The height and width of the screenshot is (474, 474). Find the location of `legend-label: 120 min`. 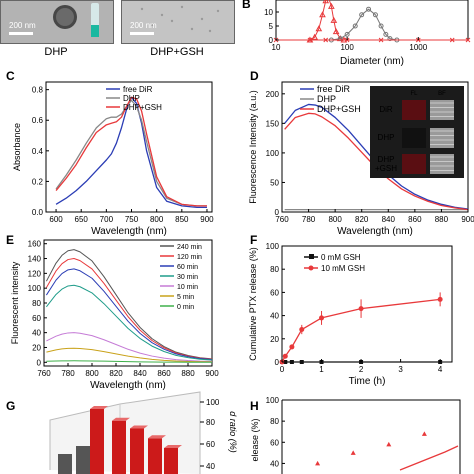

legend-label: 120 min is located at coordinates (189, 257).